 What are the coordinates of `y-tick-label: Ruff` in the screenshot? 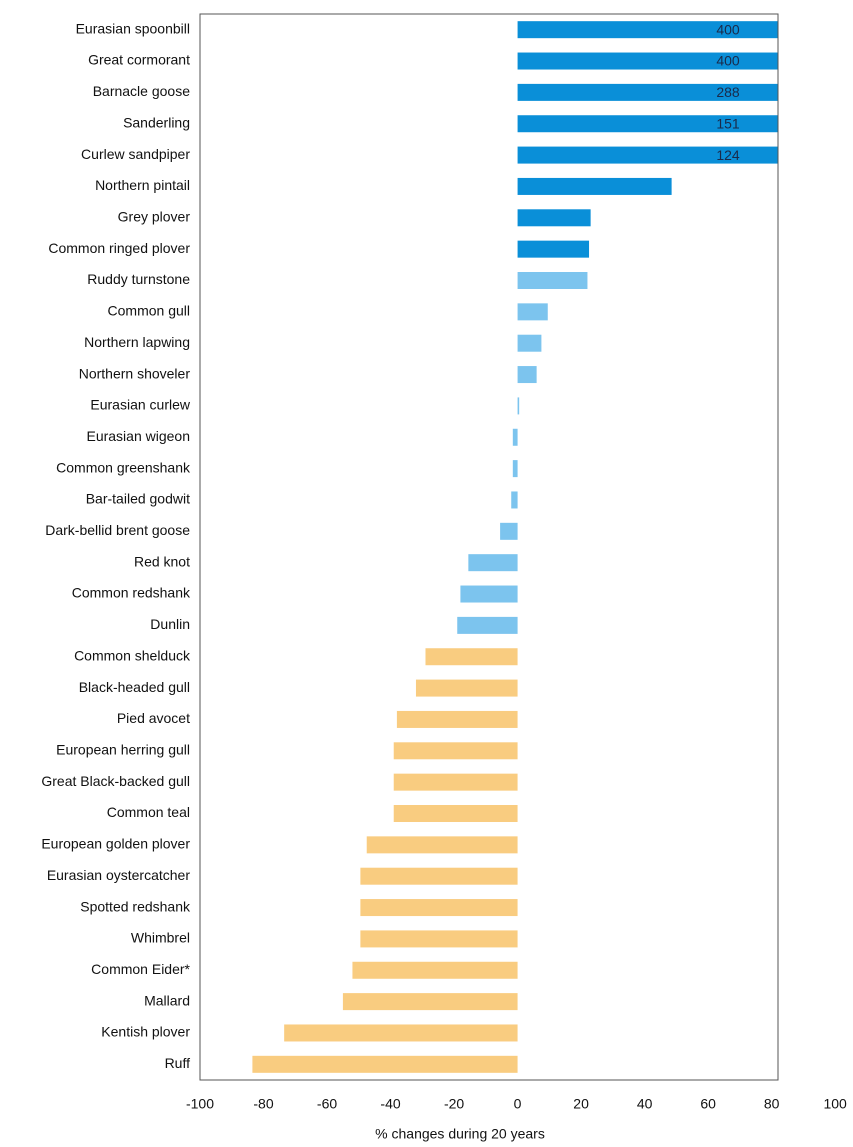 It's located at (178, 1063).